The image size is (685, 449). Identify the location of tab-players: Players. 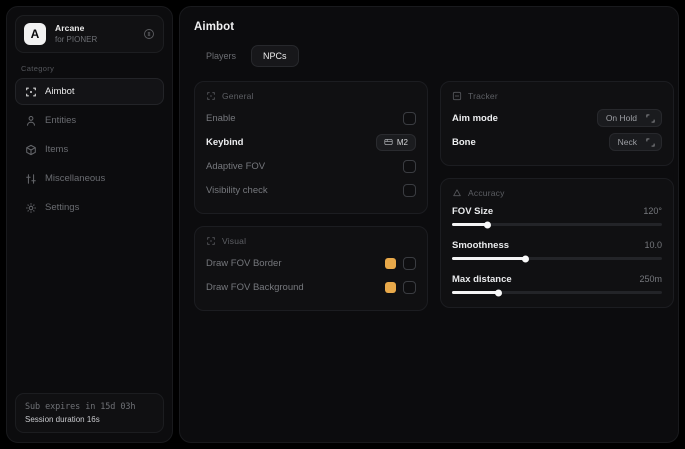
(221, 56).